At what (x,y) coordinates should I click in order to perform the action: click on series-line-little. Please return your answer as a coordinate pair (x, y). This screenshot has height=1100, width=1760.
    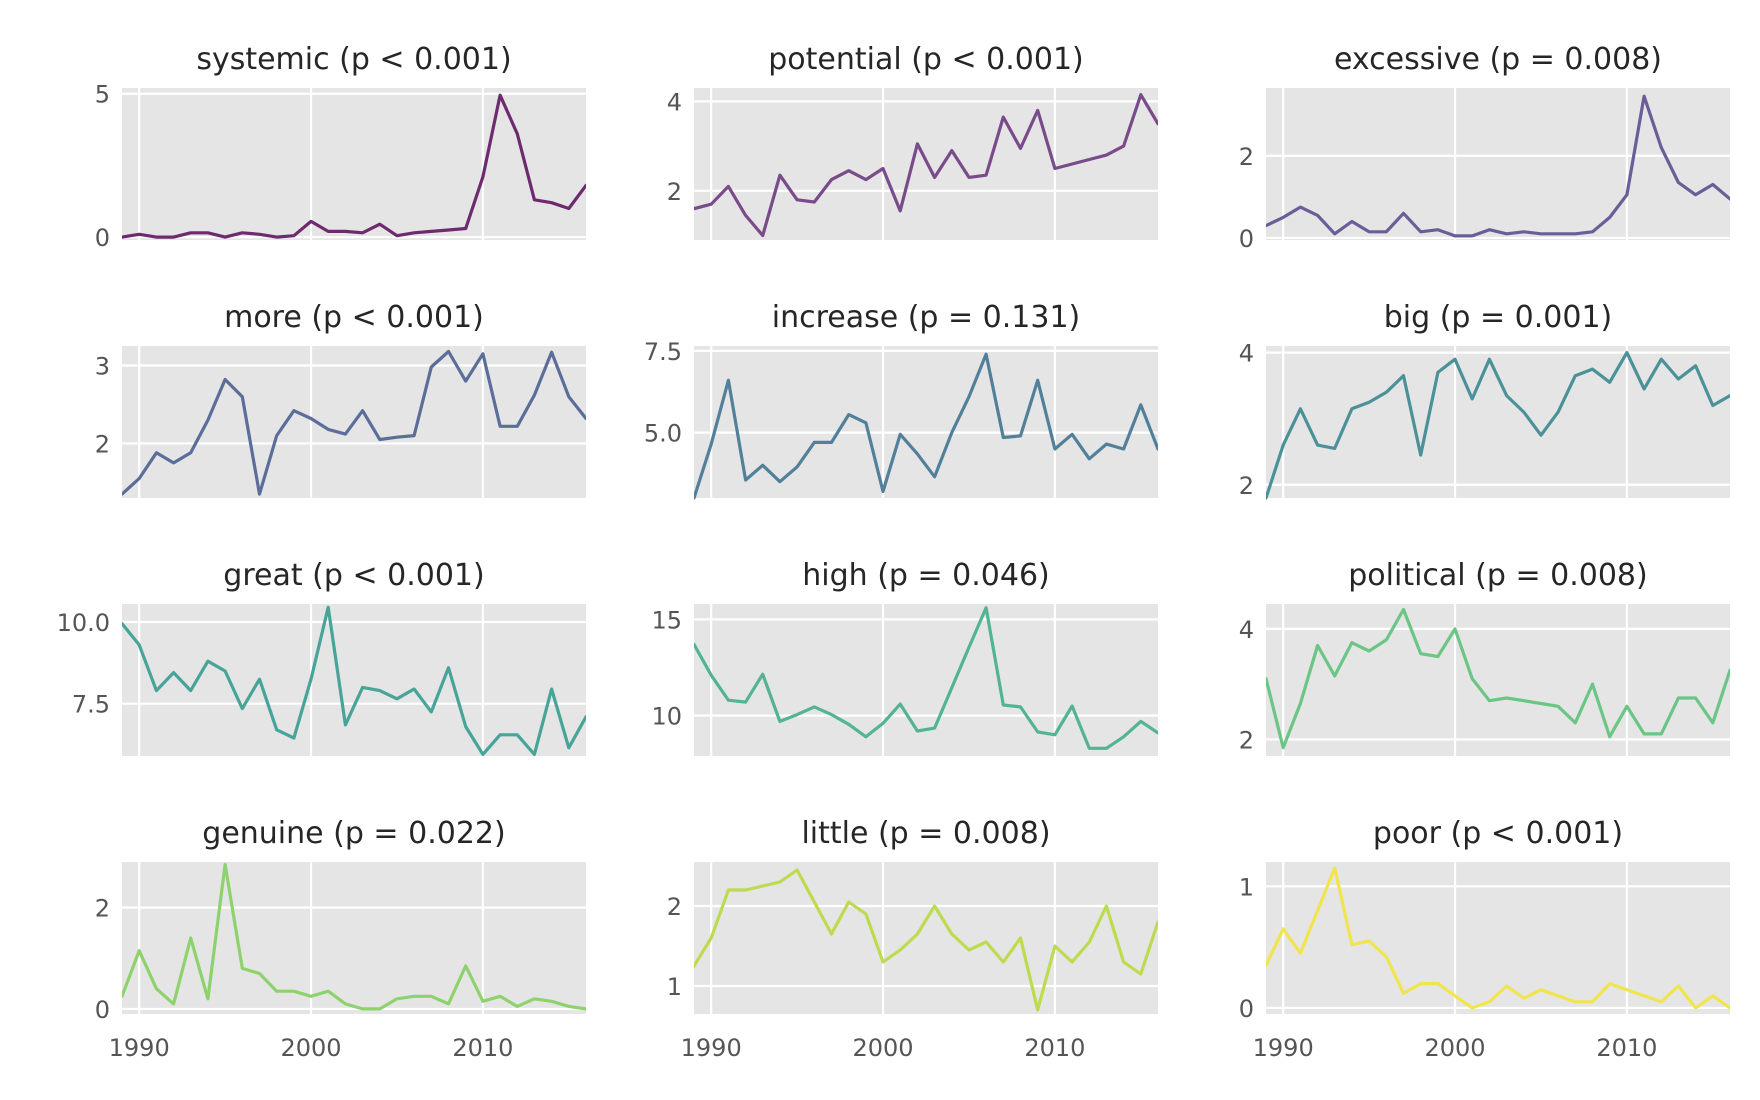
    Looking at the image, I should click on (926, 940).